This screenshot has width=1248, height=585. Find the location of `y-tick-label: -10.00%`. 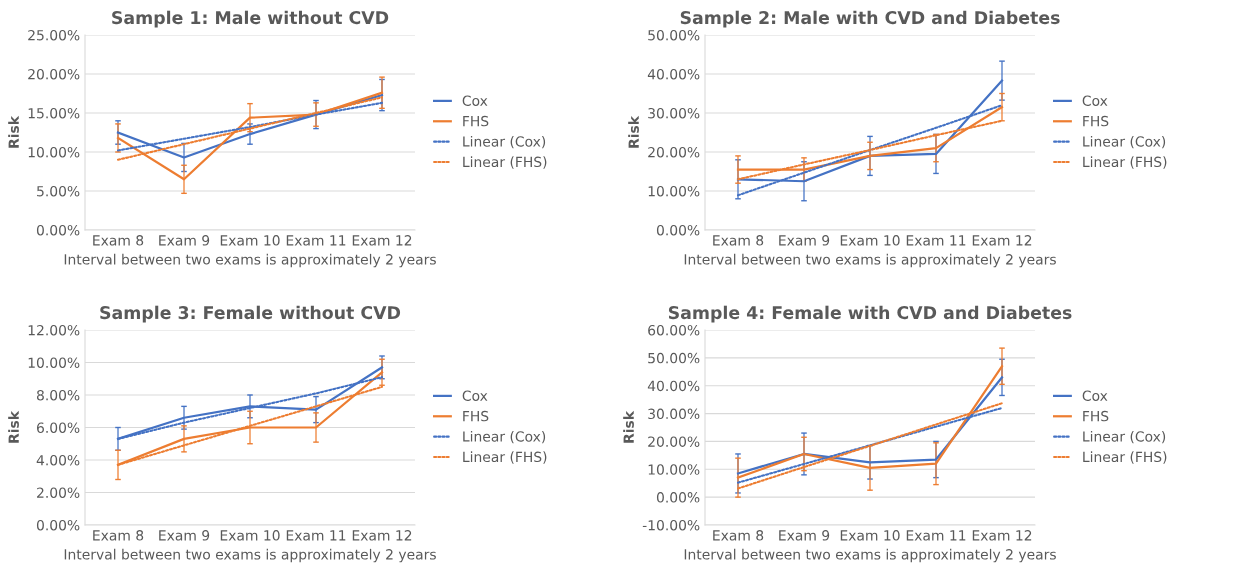

y-tick-label: -10.00% is located at coordinates (671, 525).